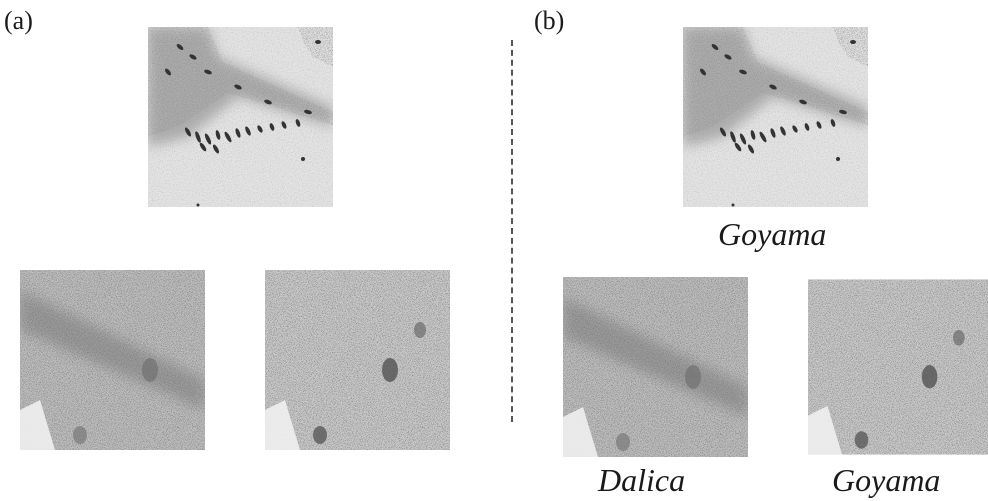 The image size is (988, 501). I want to click on panel-b-bottom-right-caption: Goyama, so click(886, 480).